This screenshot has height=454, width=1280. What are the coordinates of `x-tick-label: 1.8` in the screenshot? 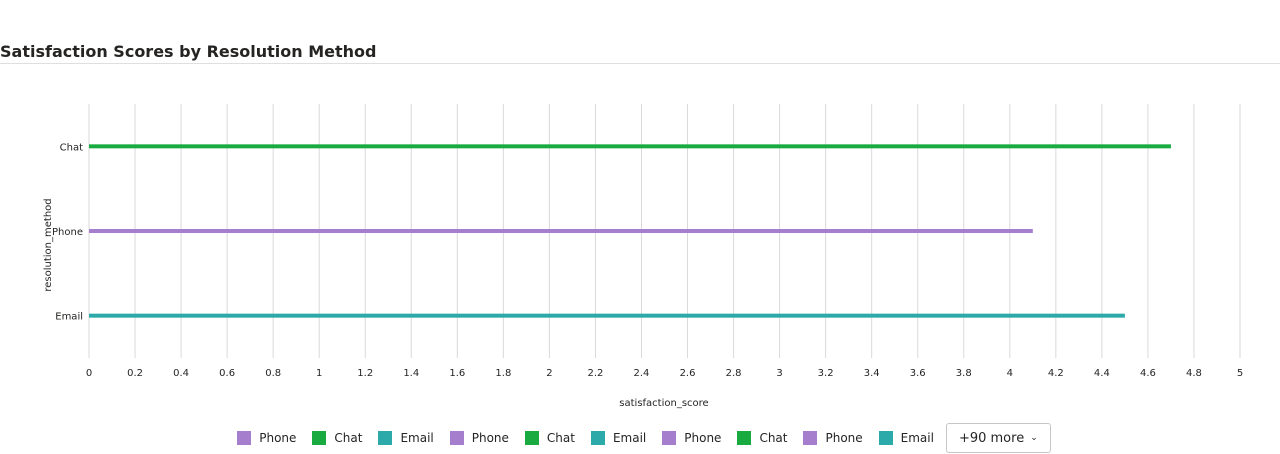 It's located at (503, 373).